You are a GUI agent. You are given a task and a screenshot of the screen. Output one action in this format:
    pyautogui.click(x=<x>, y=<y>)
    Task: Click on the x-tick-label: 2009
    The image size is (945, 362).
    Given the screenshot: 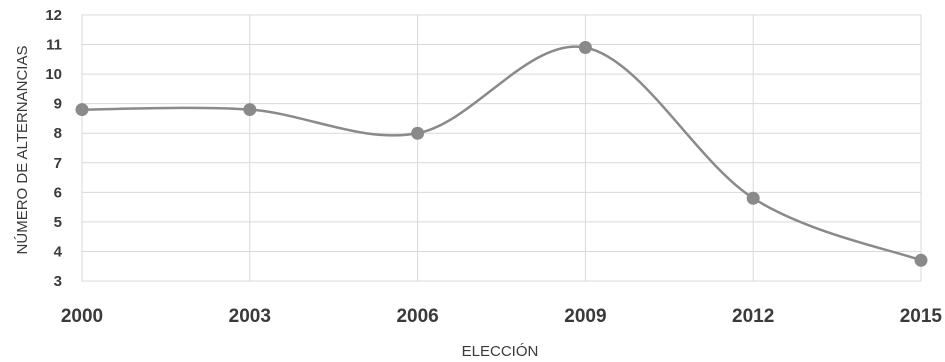 What is the action you would take?
    pyautogui.click(x=585, y=316)
    